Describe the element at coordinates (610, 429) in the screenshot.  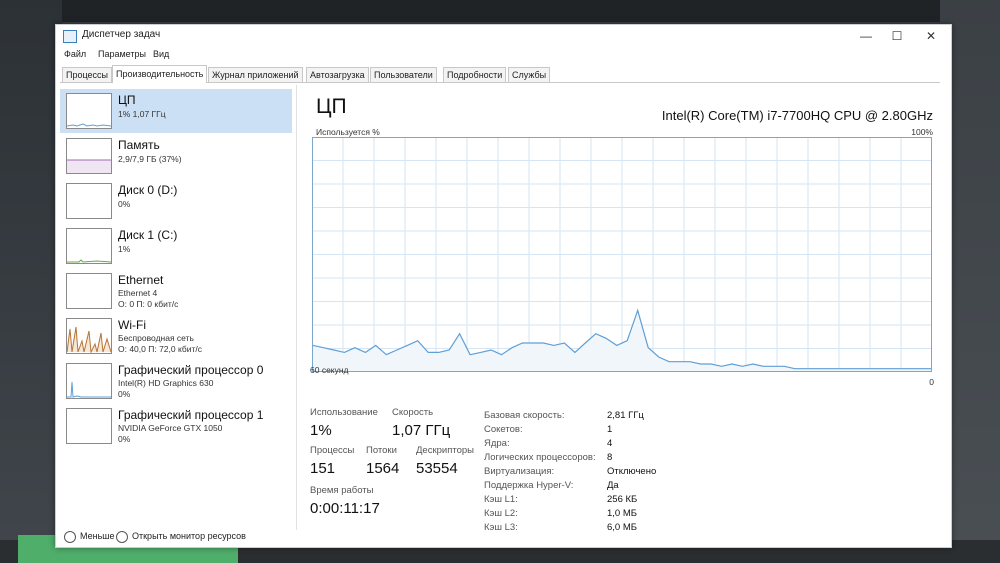
I see `sockets-value: 1` at that location.